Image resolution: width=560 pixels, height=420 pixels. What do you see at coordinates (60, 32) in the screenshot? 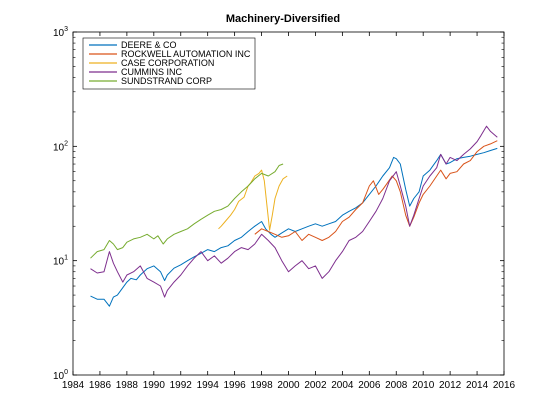
I see `y-tick-label: 10³` at bounding box center [60, 32].